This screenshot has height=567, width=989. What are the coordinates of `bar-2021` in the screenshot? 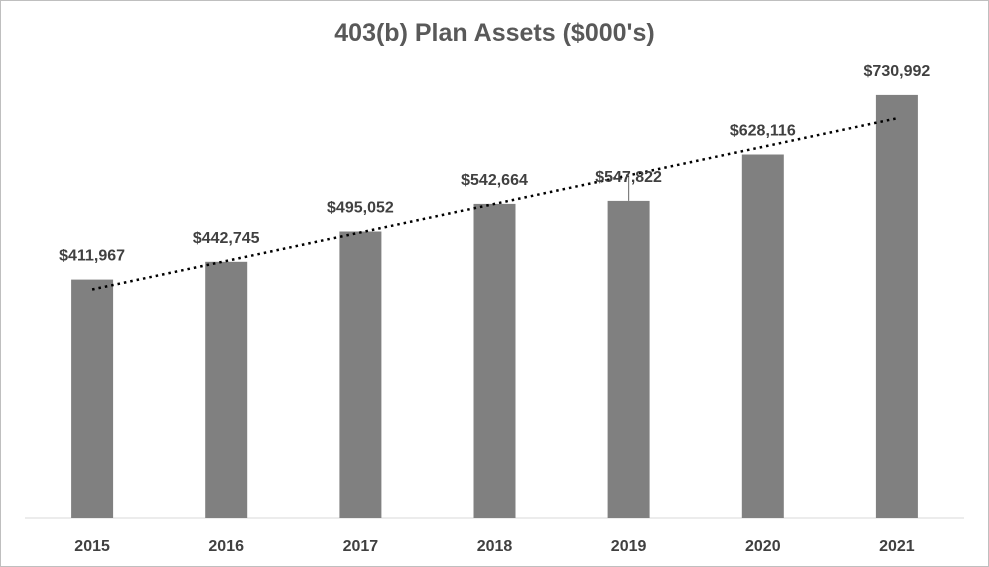 It's located at (896, 306).